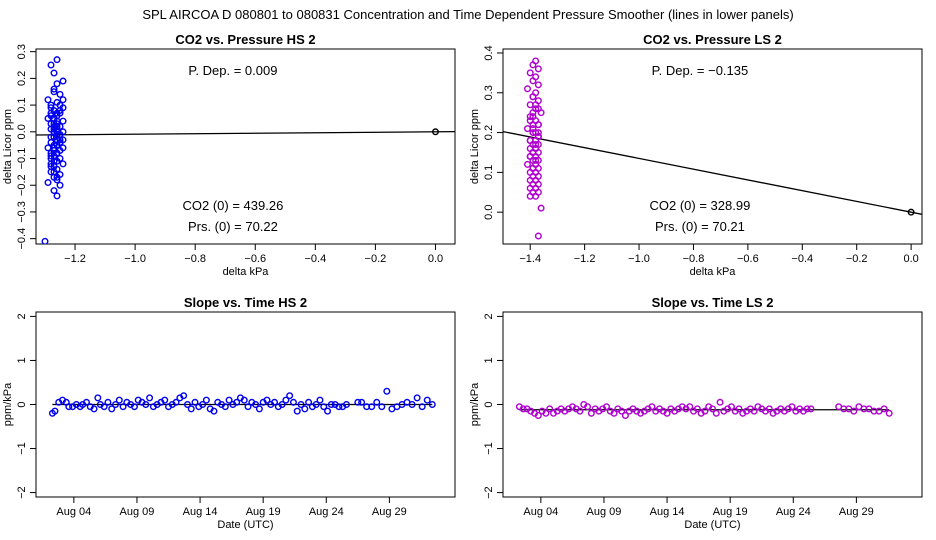 The image size is (936, 540). What do you see at coordinates (137, 512) in the screenshot?
I see `slope-time-hs-xtick-label: Aug 09` at bounding box center [137, 512].